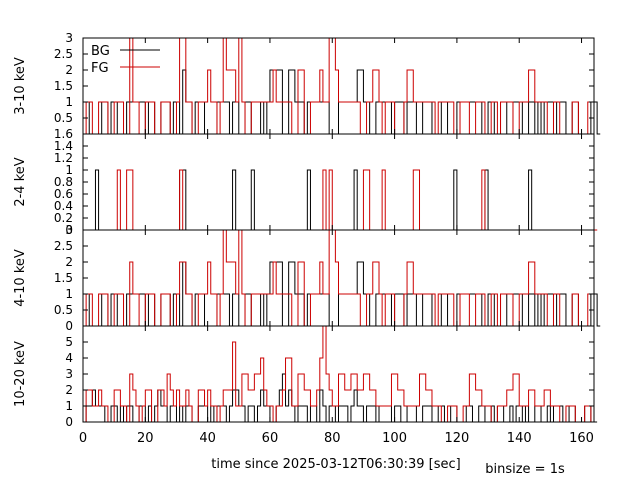  What do you see at coordinates (63, 206) in the screenshot?
I see `y-tick-label: 0.4` at bounding box center [63, 206].